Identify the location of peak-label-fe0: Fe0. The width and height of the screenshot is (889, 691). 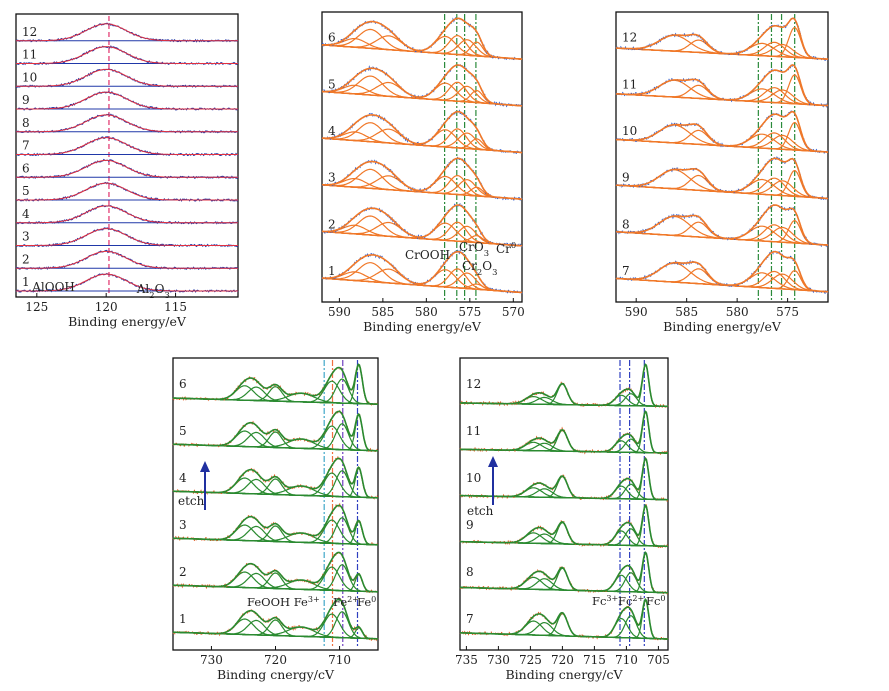
(366, 602).